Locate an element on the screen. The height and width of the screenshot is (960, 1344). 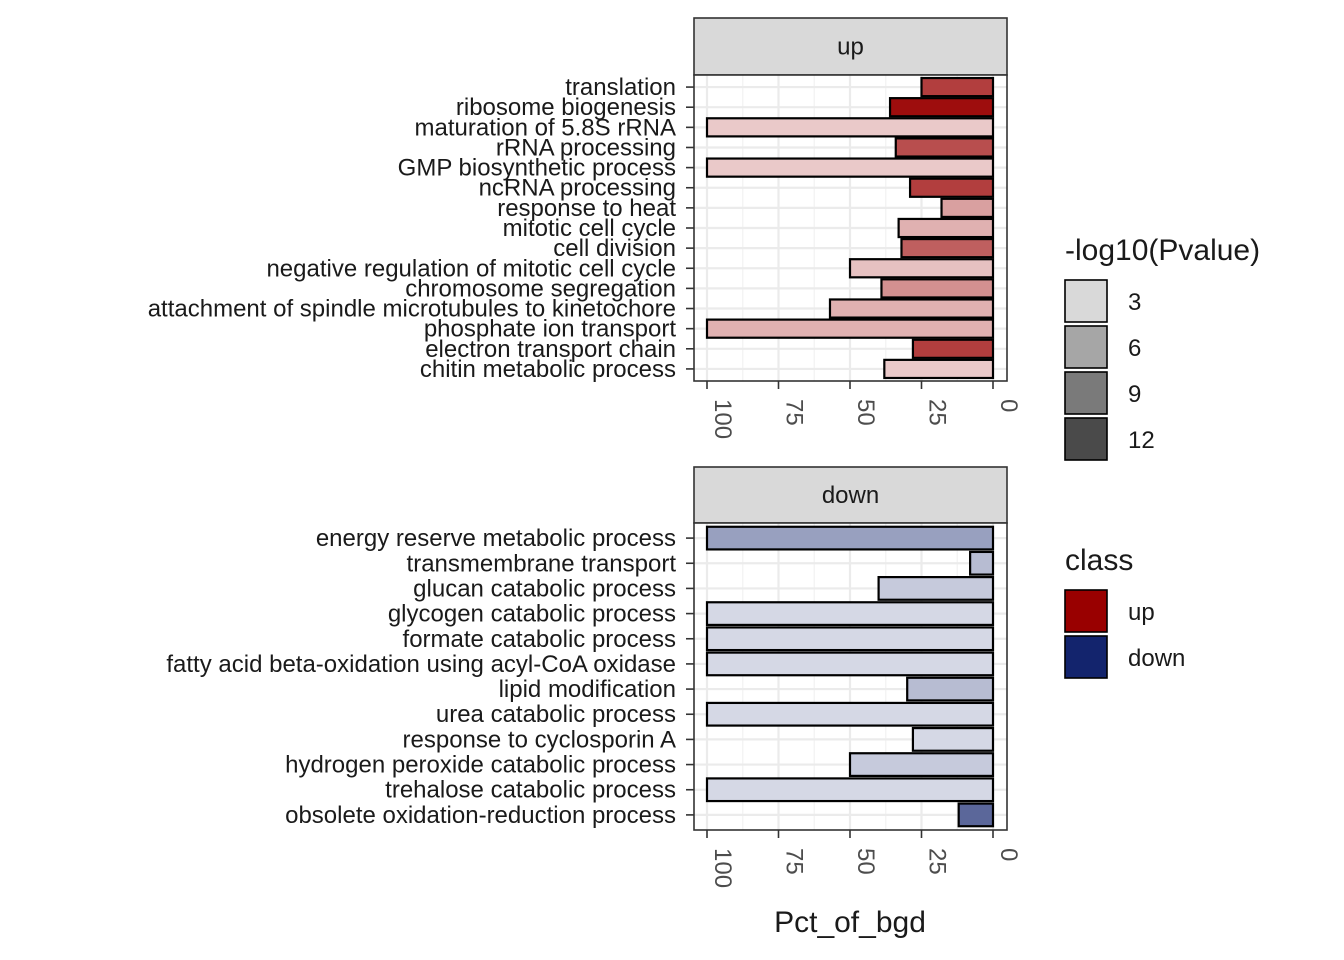
facet-strip-label: down is located at coordinates (850, 495).